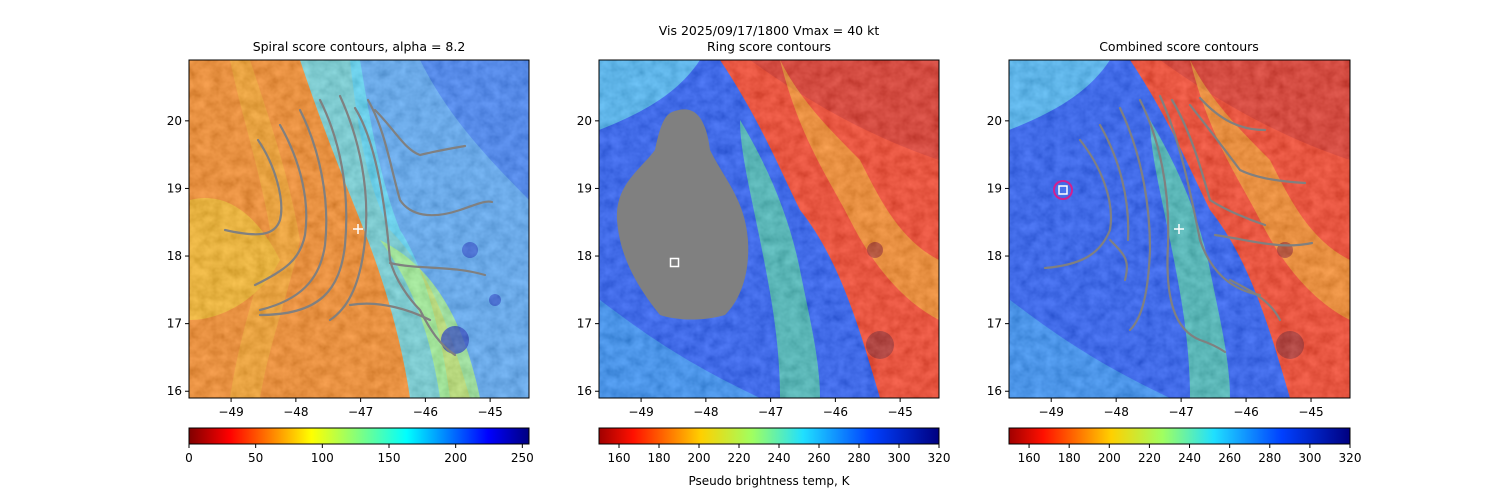  What do you see at coordinates (322, 454) in the screenshot?
I see `colorbar-tick: 100` at bounding box center [322, 454].